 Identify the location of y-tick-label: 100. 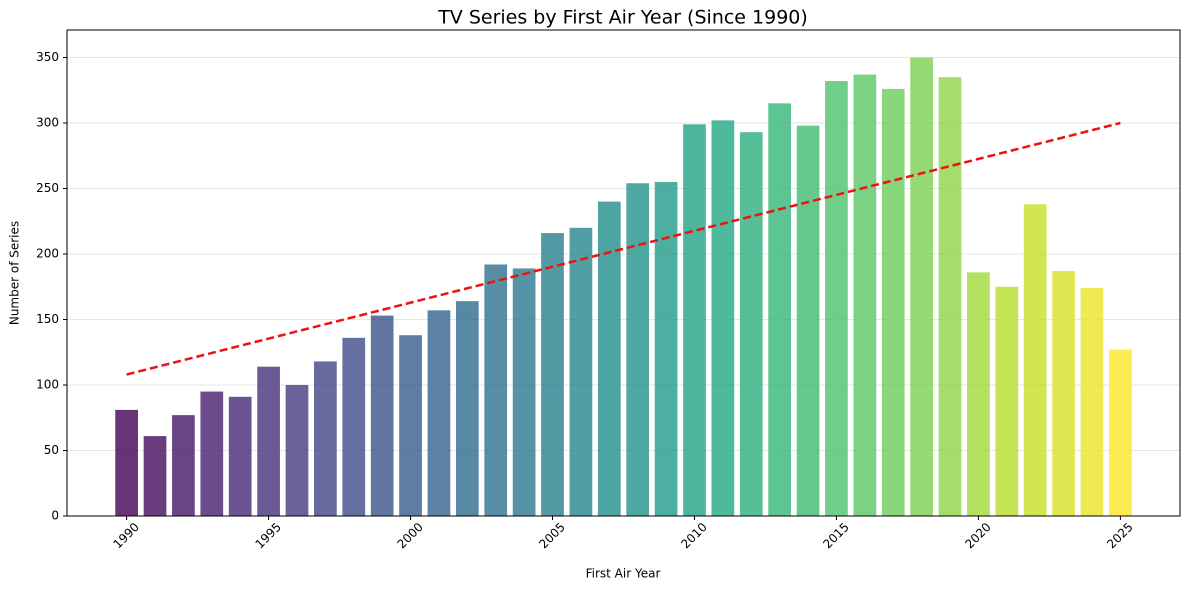
(47, 385).